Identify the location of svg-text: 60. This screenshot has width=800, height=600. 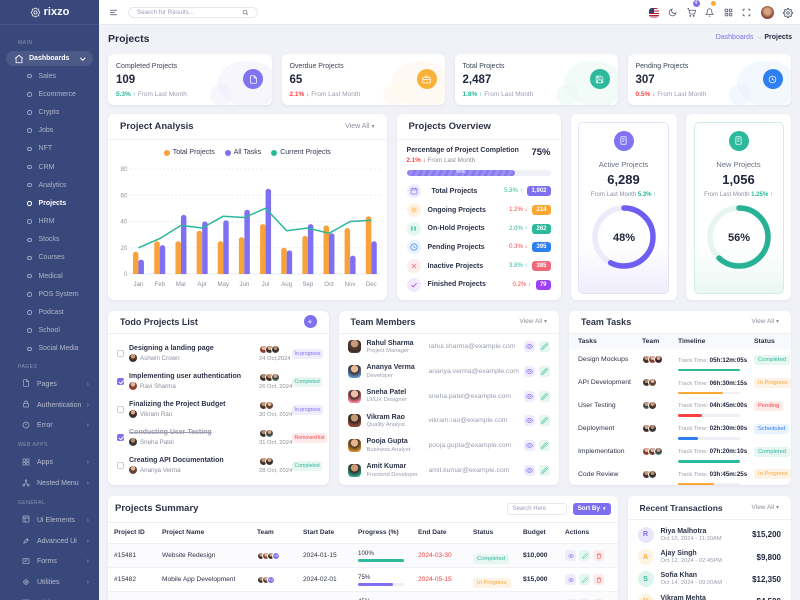
(124, 196).